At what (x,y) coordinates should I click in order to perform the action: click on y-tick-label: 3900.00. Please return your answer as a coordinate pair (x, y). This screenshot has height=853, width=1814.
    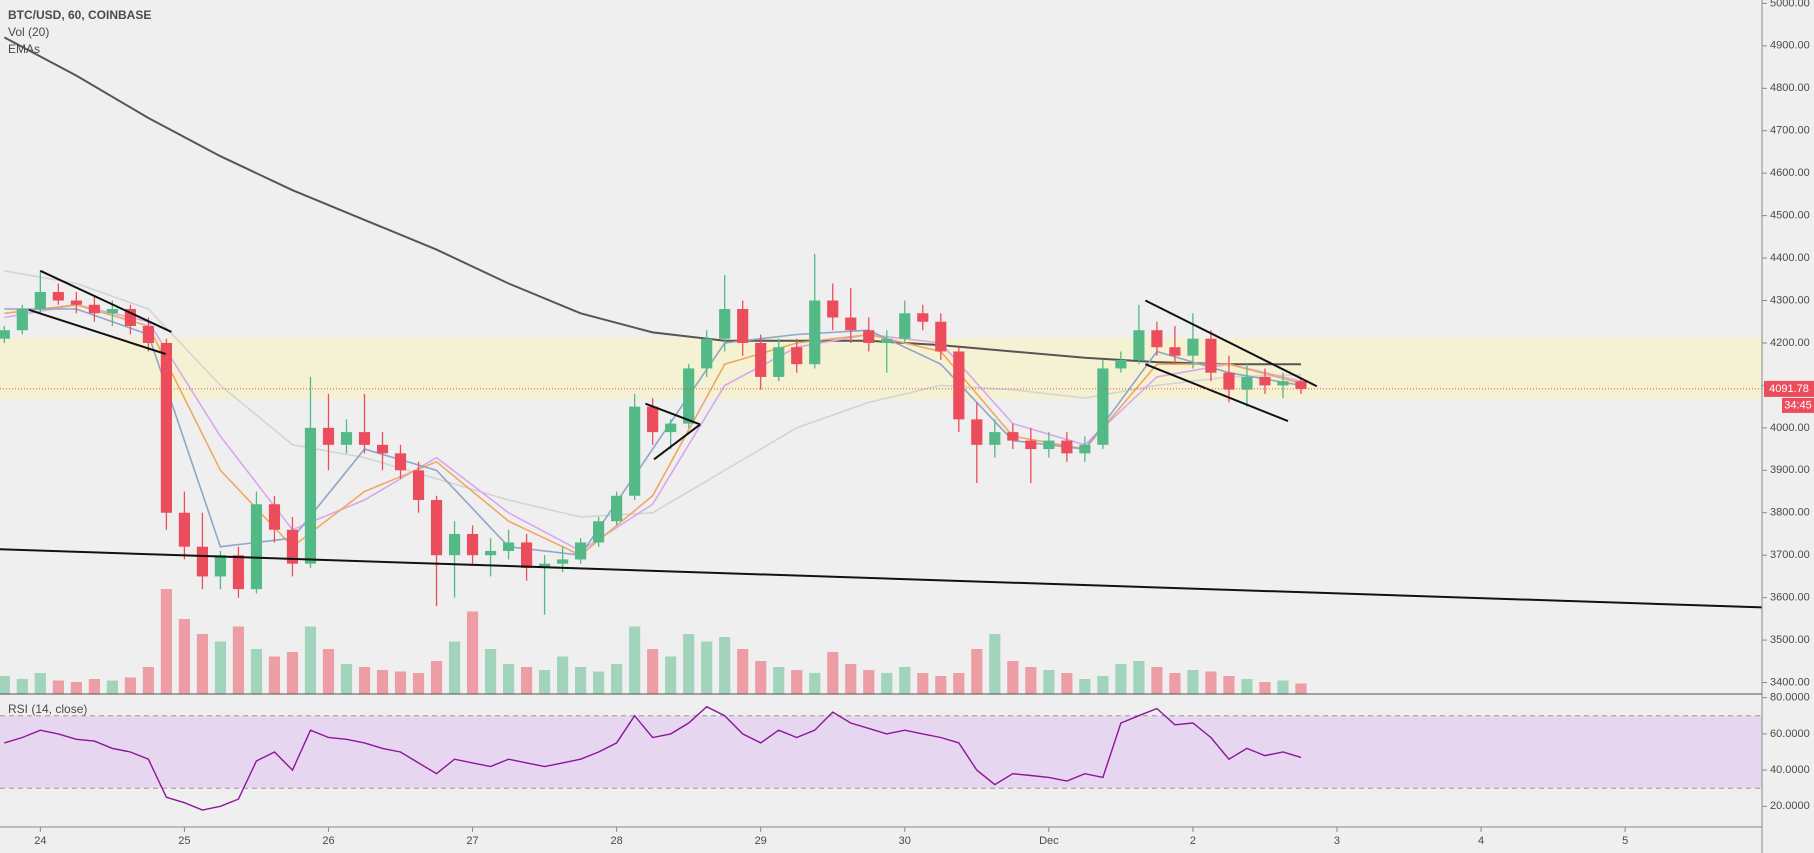
    Looking at the image, I should click on (1790, 470).